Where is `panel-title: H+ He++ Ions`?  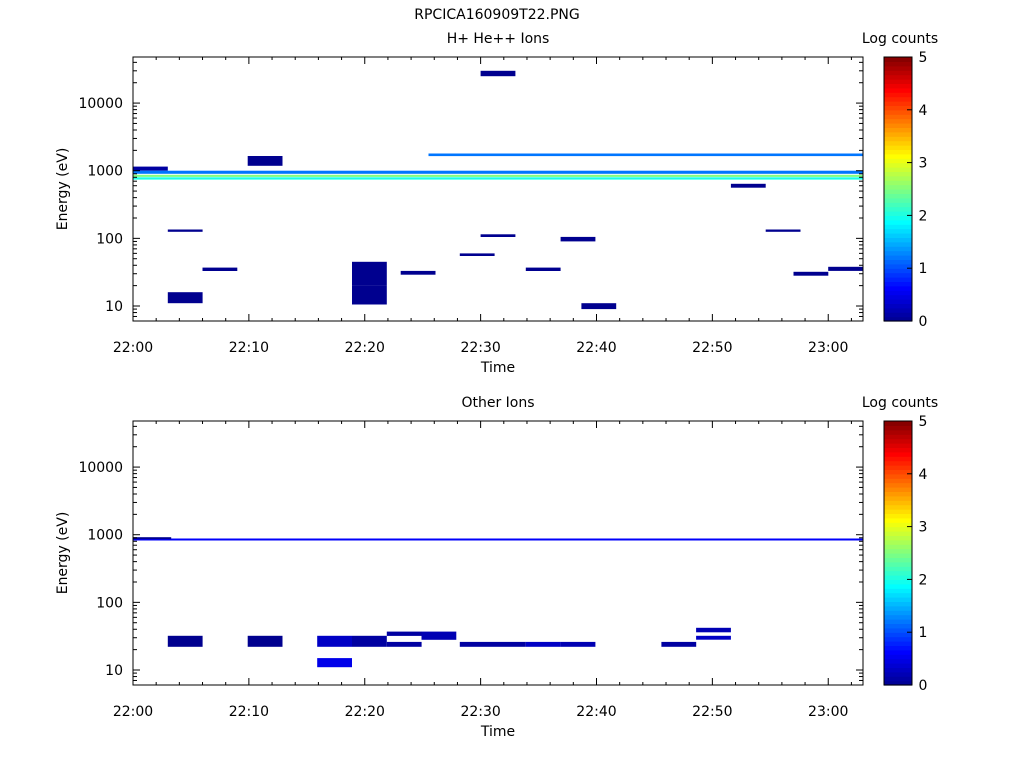
panel-title: H+ He++ Ions is located at coordinates (498, 39).